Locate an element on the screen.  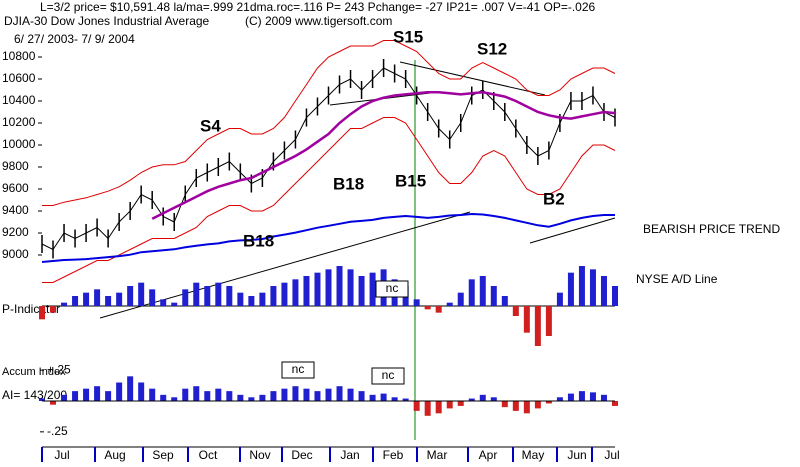
accum-tick-label: +.25 is located at coordinates (59, 369).